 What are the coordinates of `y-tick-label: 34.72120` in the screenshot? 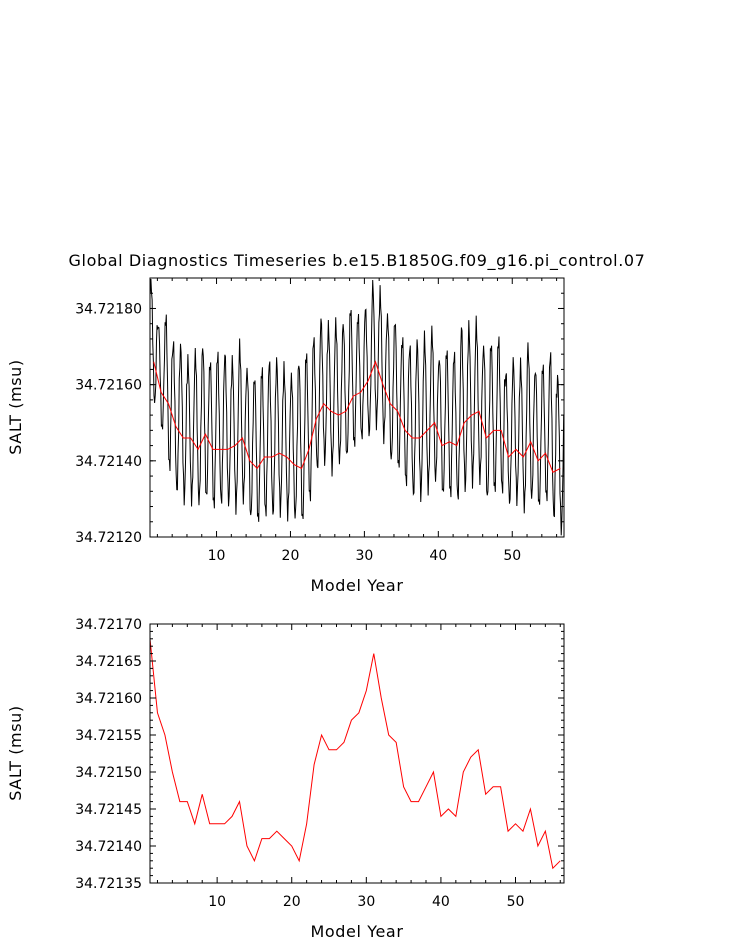 It's located at (108, 538).